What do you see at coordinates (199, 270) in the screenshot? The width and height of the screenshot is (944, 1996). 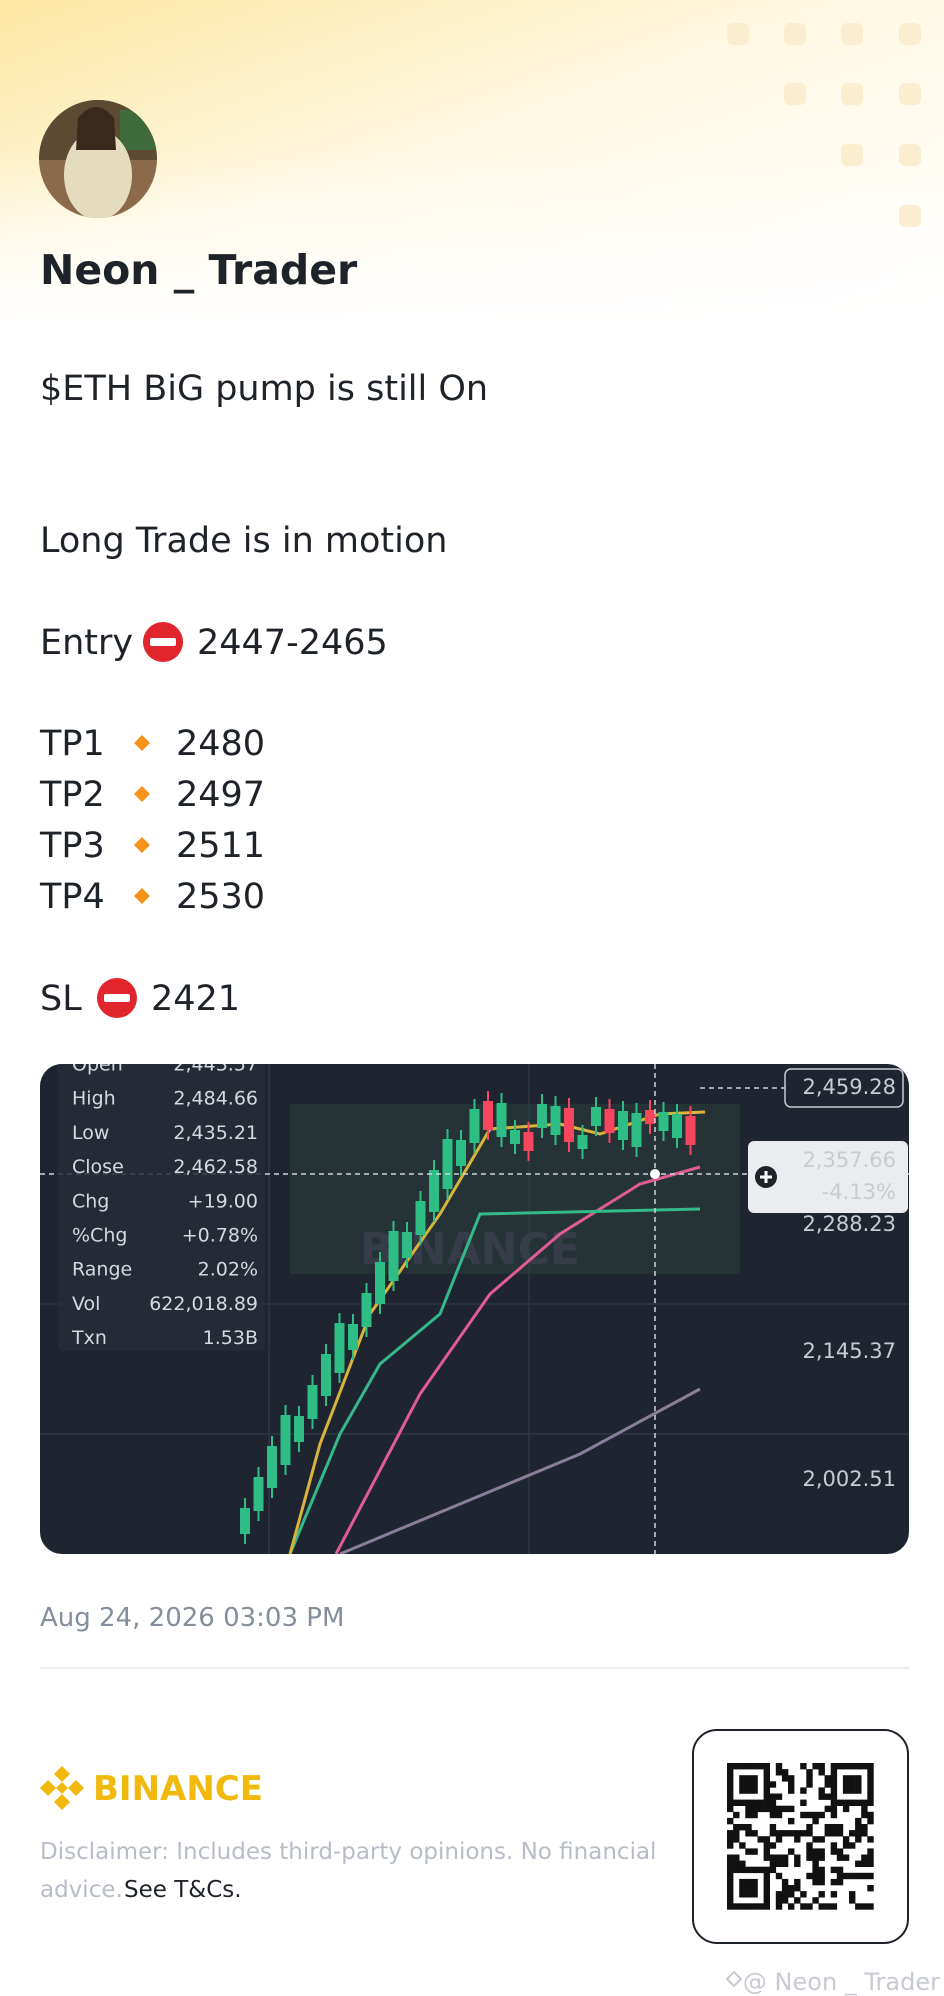 I see `author-name: Neon _ Trader` at bounding box center [199, 270].